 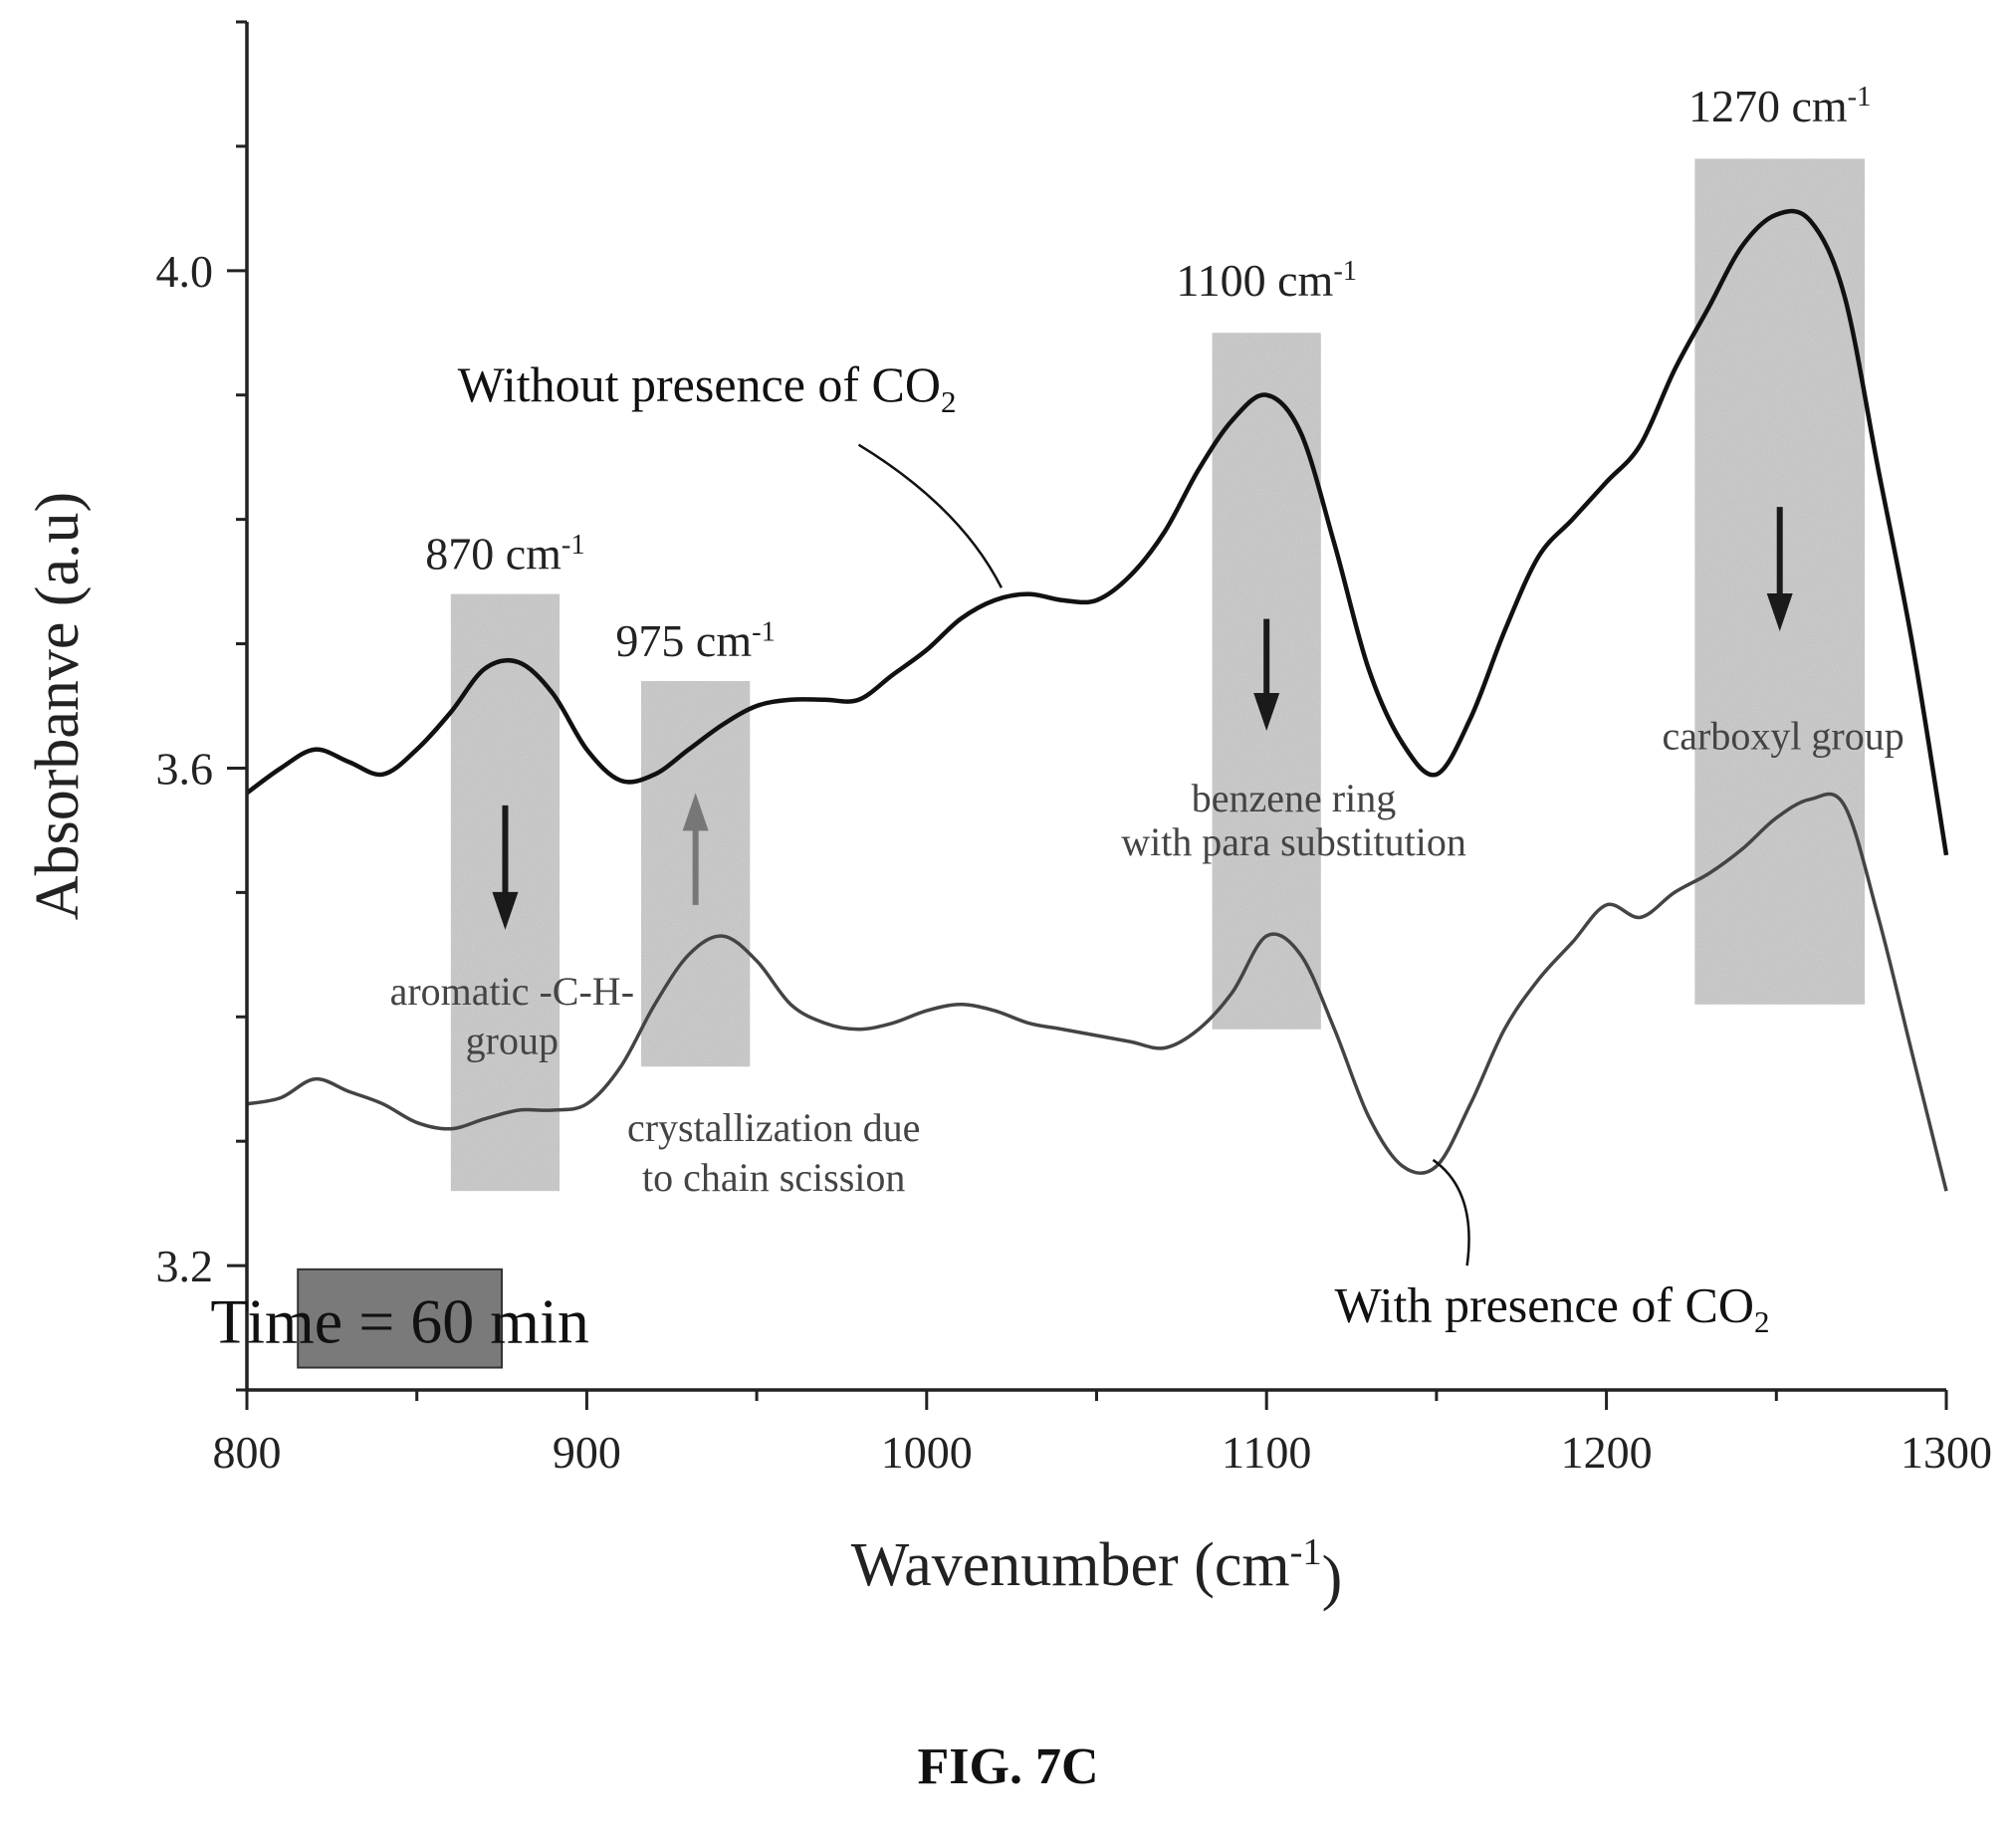 I want to click on series-label-0-leader, so click(x=930, y=515).